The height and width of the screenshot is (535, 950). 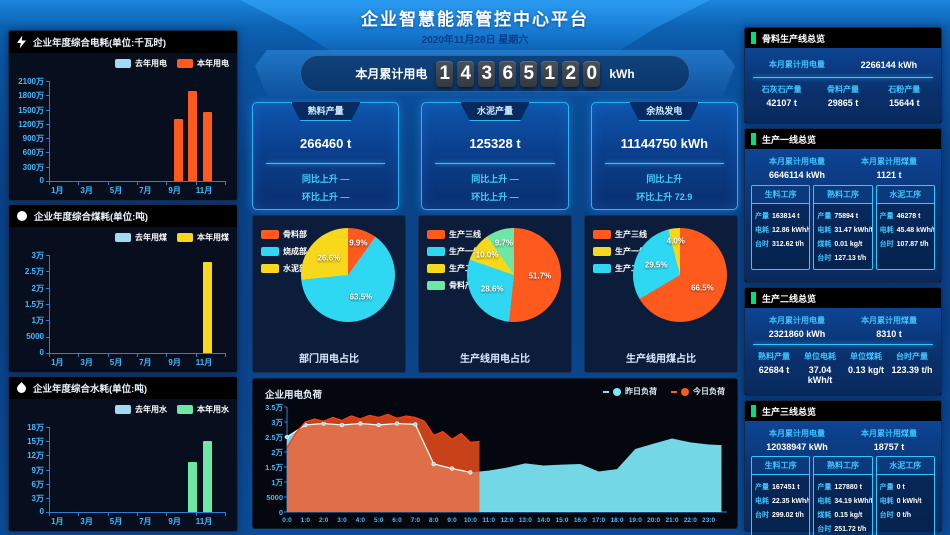 What do you see at coordinates (361, 297) in the screenshot?
I see `pie-slice-label: 63.5%` at bounding box center [361, 297].